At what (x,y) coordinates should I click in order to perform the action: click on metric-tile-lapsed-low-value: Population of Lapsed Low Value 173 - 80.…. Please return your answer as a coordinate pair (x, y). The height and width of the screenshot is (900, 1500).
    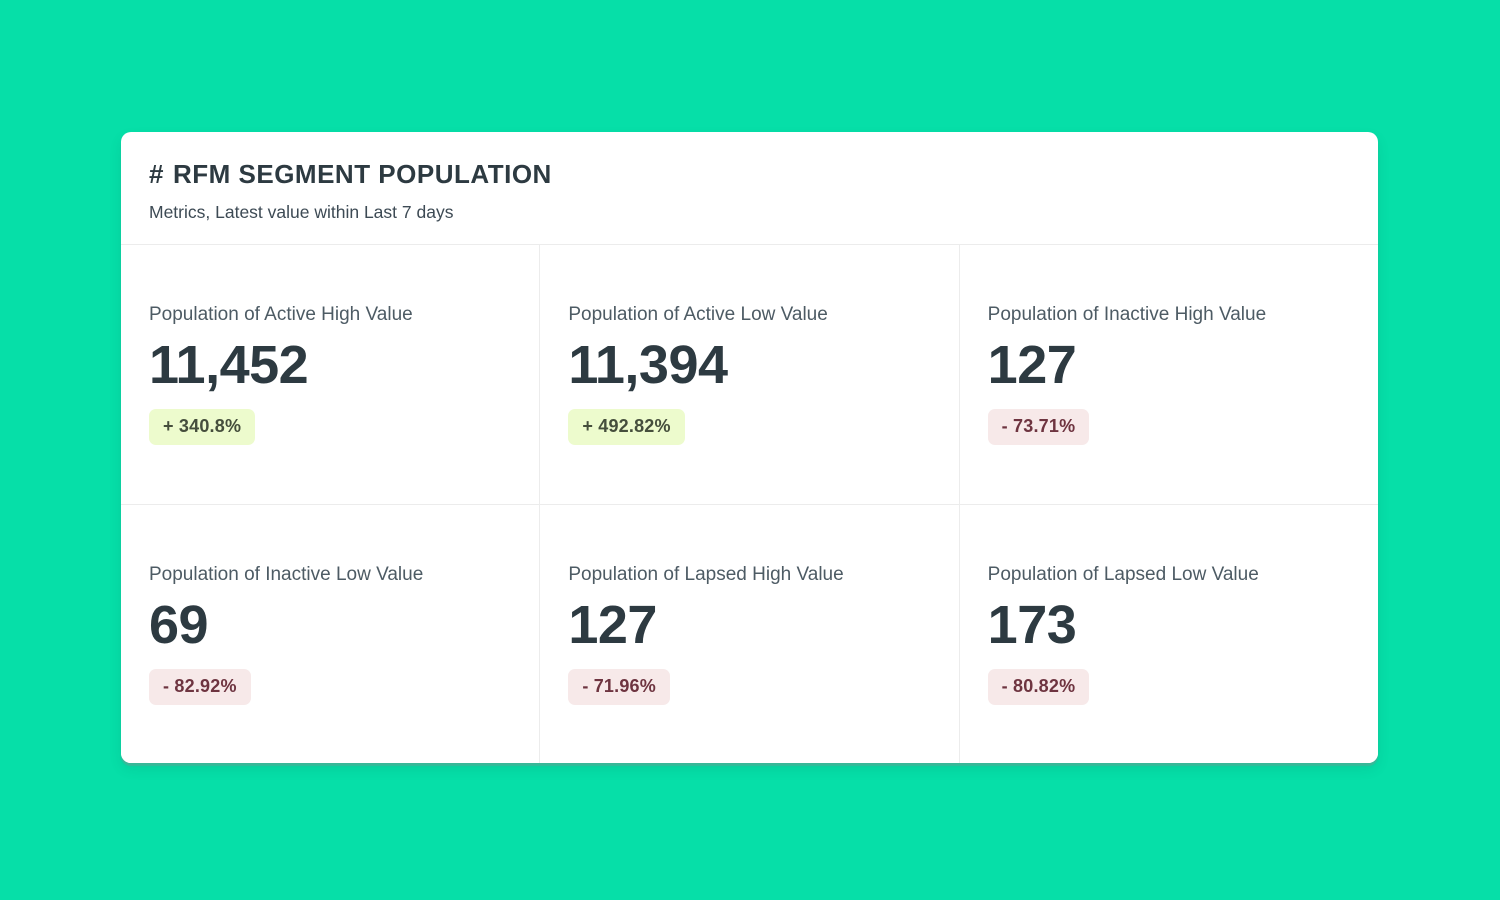
    Looking at the image, I should click on (1168, 633).